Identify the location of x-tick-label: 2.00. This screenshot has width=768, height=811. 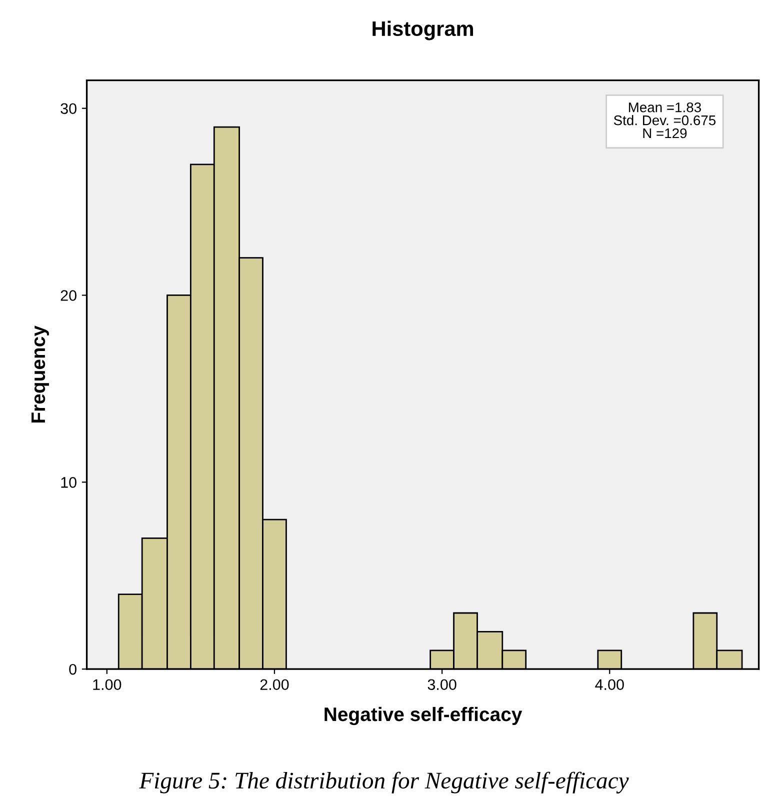
(274, 684).